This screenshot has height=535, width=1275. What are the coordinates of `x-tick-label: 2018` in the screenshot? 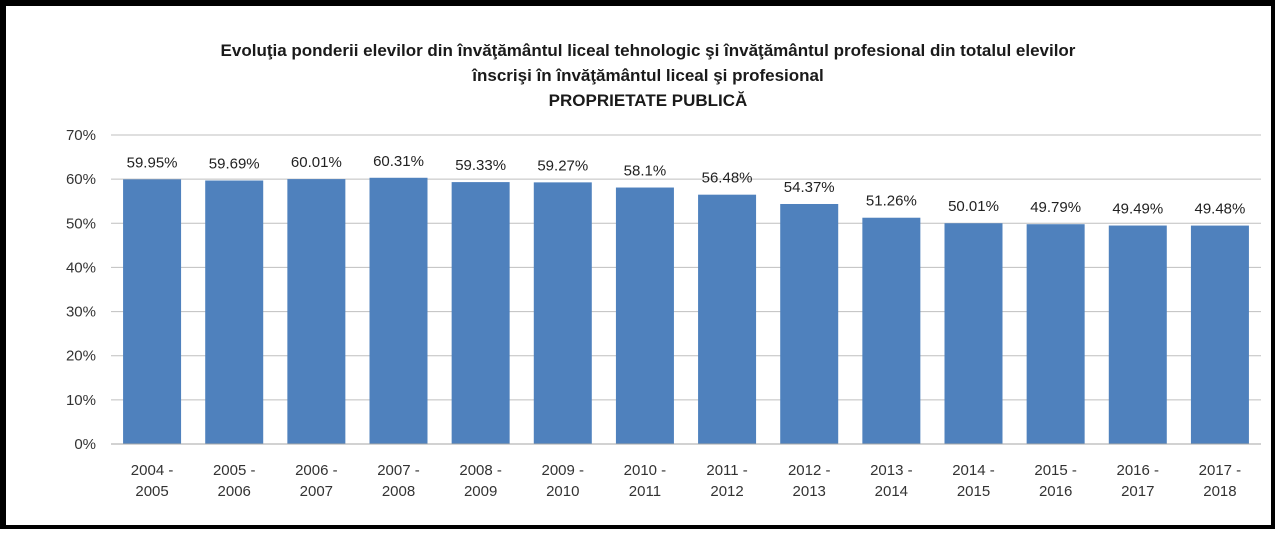 It's located at (1219, 491).